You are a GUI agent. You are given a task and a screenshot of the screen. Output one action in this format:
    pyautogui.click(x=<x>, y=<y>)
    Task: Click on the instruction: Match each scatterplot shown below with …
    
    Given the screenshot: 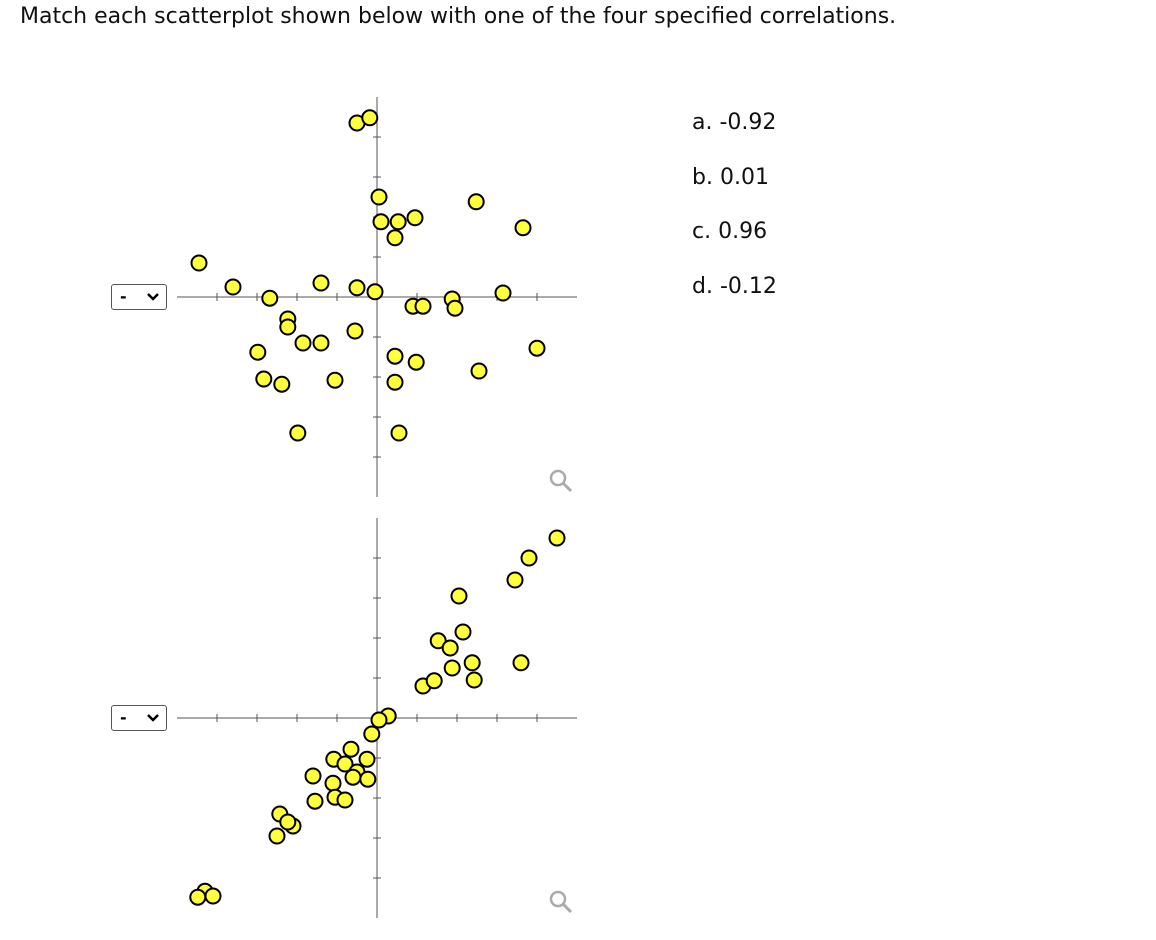 What is the action you would take?
    pyautogui.click(x=458, y=16)
    